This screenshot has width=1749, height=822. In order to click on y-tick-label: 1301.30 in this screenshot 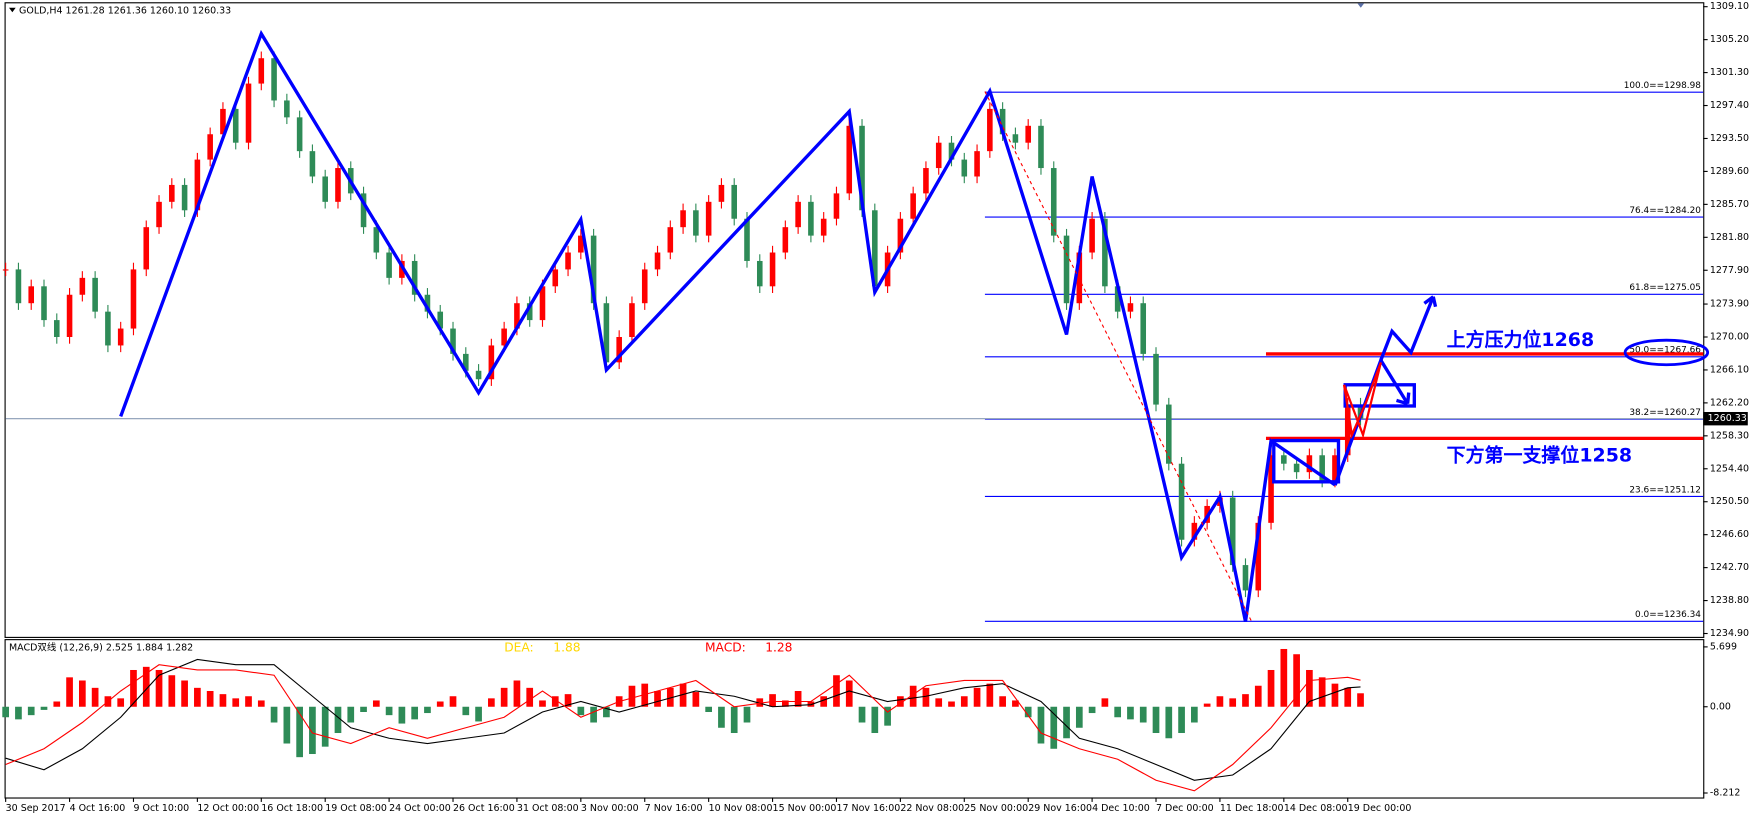, I will do `click(1729, 72)`.